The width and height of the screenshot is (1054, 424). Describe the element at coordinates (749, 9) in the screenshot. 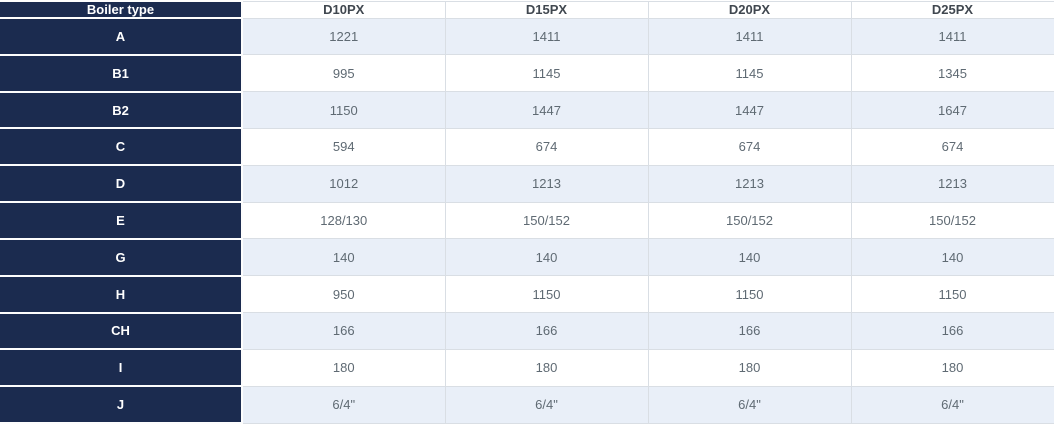

I see `column-header-d20px: D20PX` at that location.